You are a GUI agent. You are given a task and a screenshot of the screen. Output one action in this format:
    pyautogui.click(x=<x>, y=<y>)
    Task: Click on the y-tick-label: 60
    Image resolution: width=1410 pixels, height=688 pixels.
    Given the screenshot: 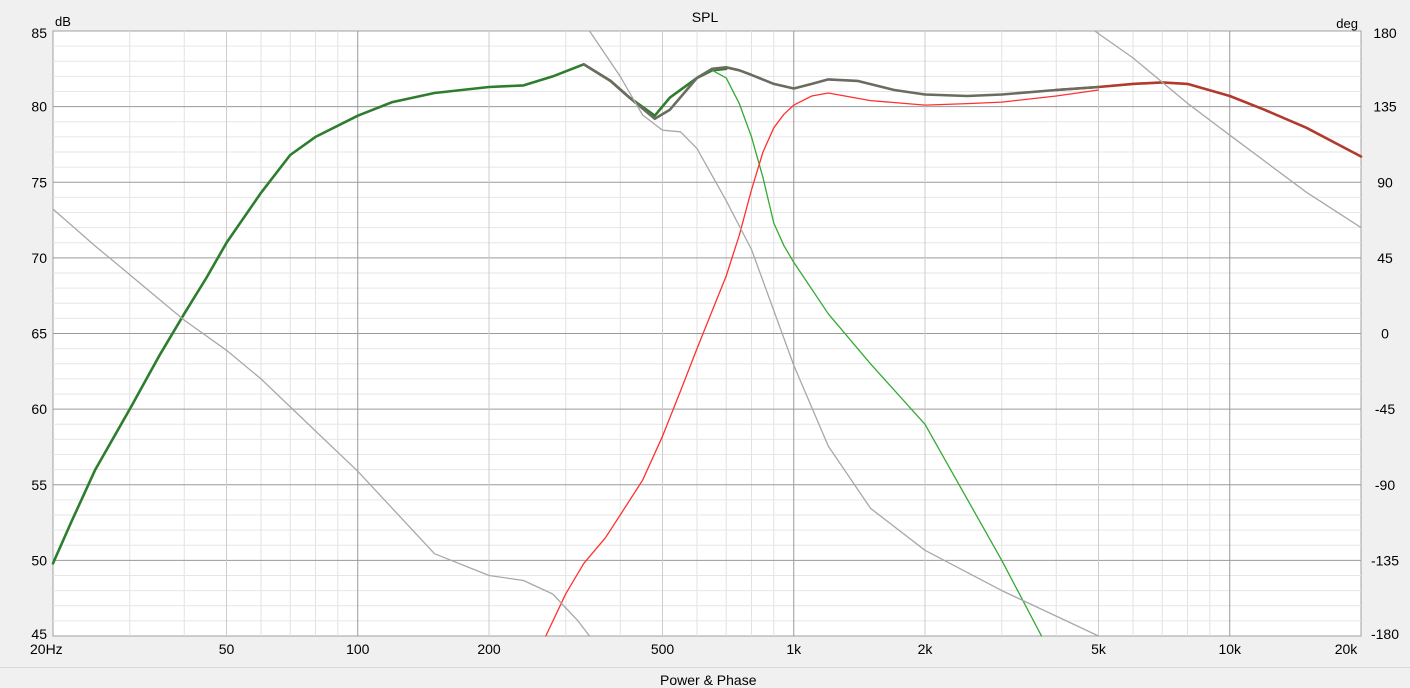 What is the action you would take?
    pyautogui.click(x=39, y=409)
    